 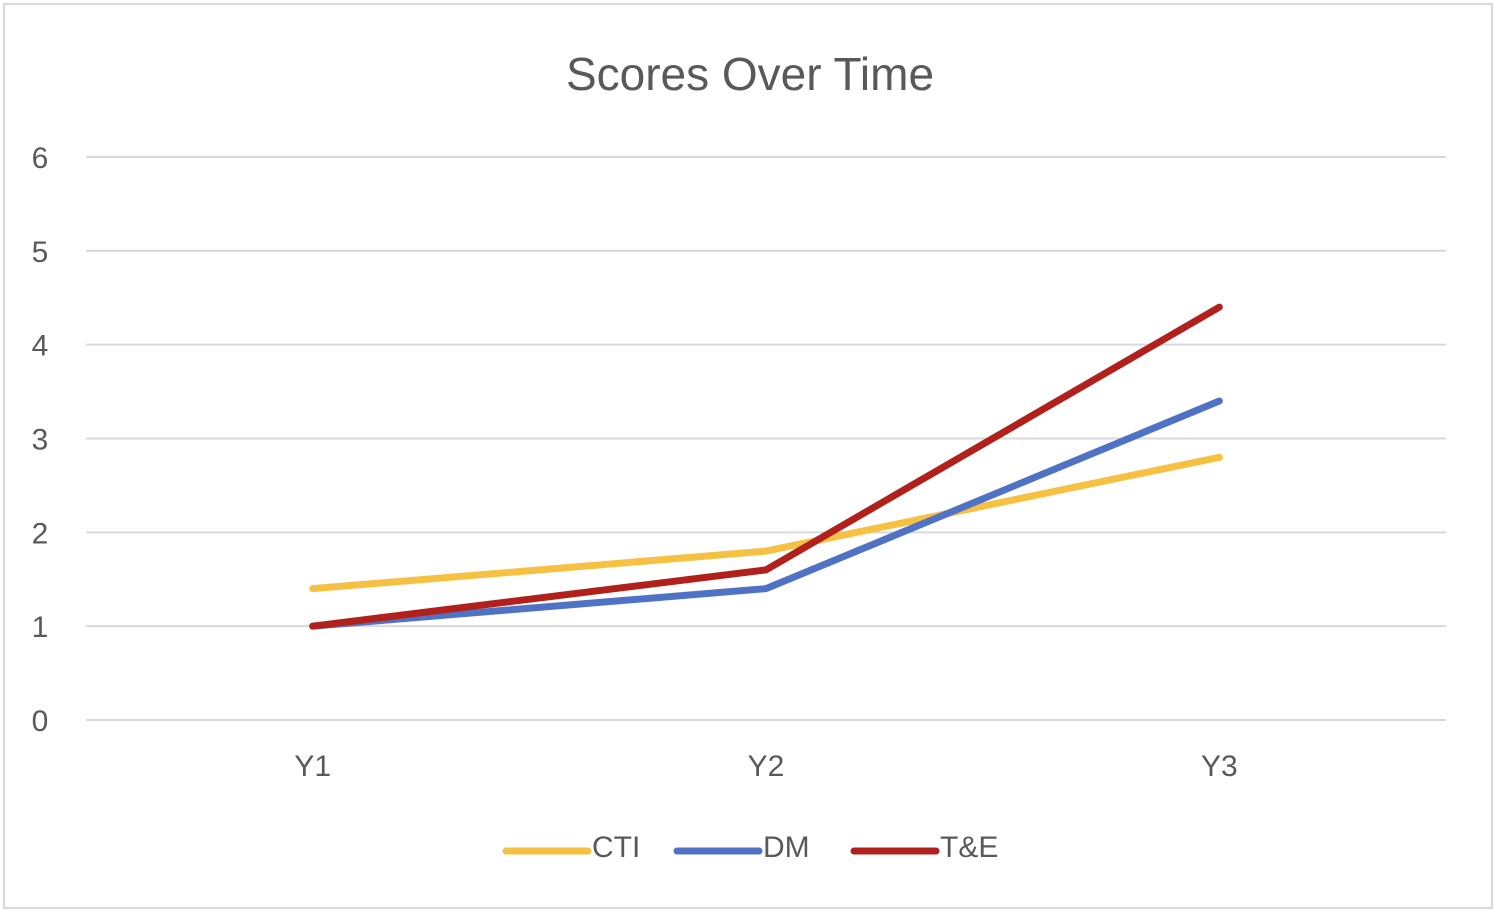 I want to click on y-tick-label: 0, so click(x=40, y=721).